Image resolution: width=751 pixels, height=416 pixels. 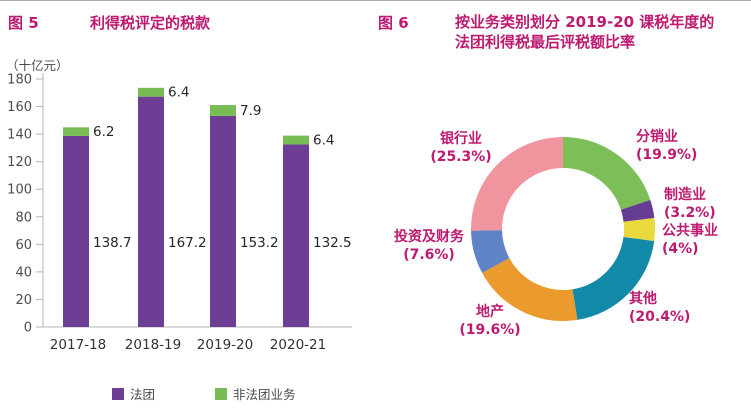 I want to click on x-axis-category-label: 2018-19, so click(x=153, y=345).